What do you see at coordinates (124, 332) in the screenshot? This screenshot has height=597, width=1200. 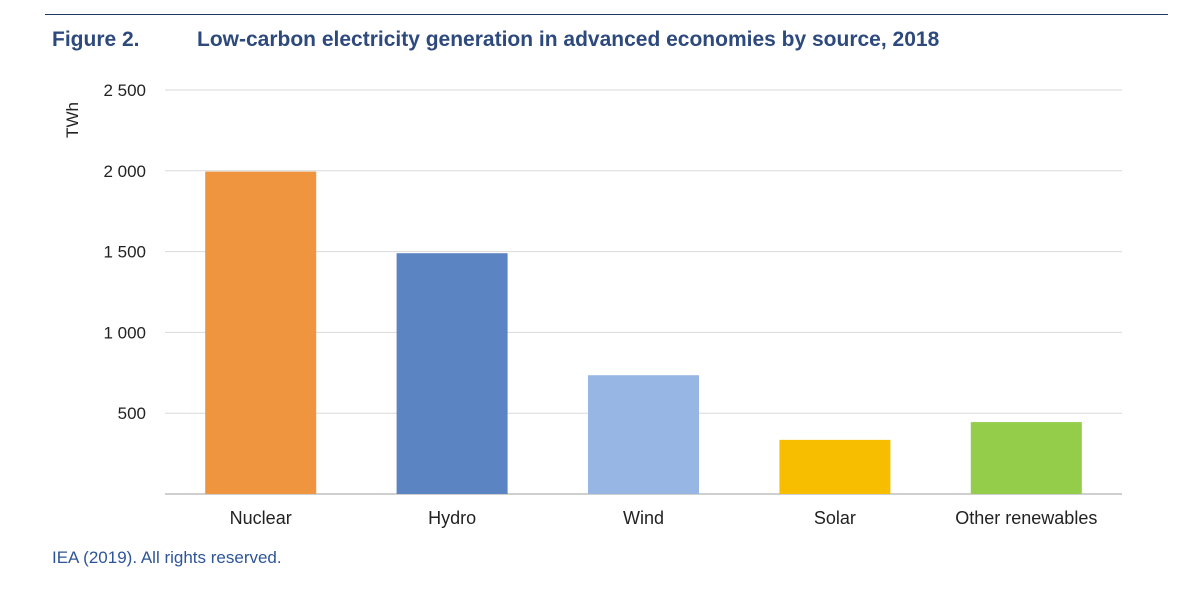 I see `y-tick-label: 1 000` at bounding box center [124, 332].